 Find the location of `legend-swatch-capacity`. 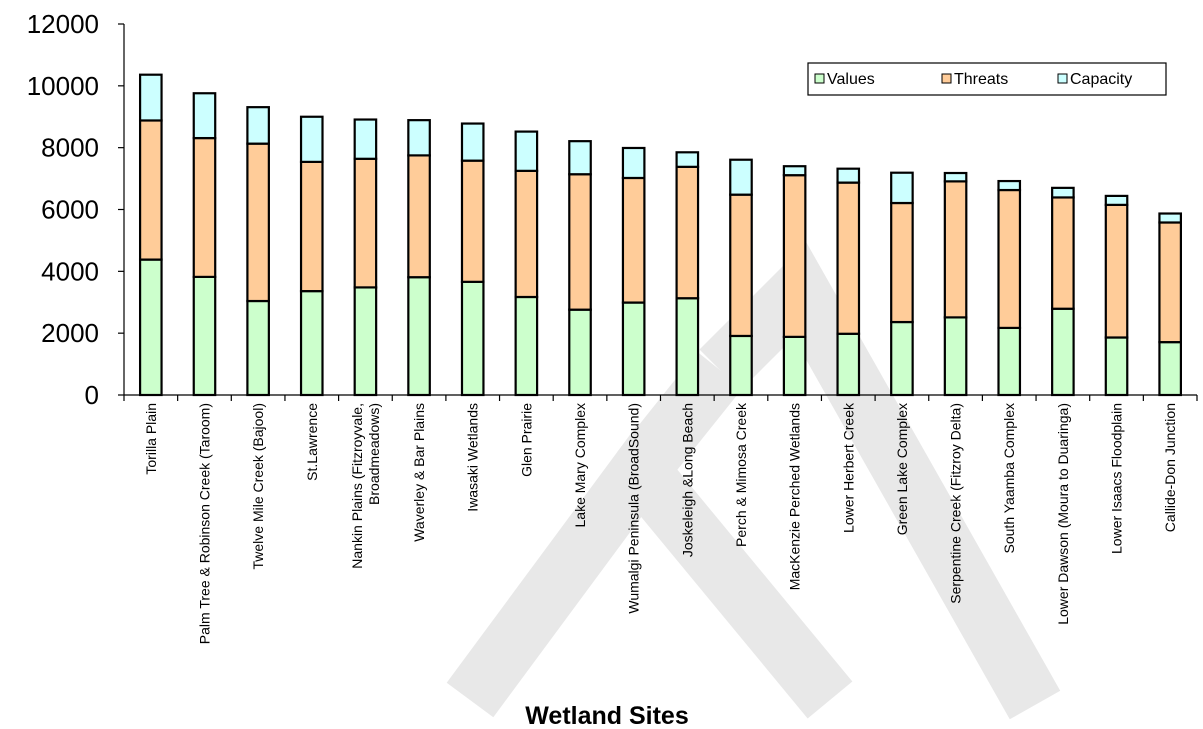

legend-swatch-capacity is located at coordinates (1062, 78).